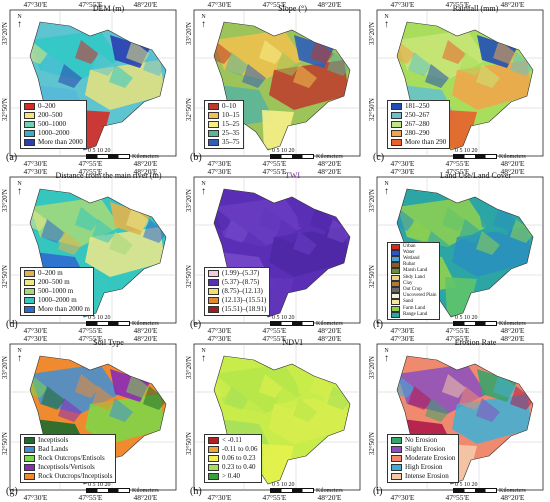 The height and width of the screenshot is (502, 550). I want to click on legend-item: 0.23 to 0.40, so click(233, 467).